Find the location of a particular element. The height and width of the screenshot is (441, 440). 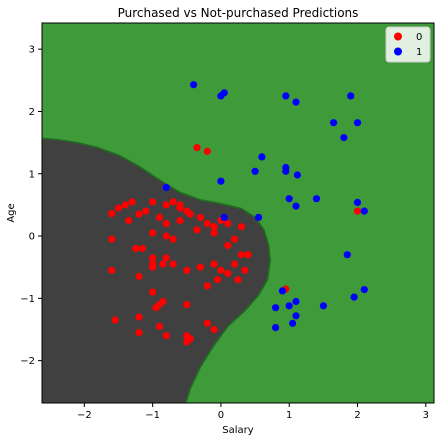

legend-label-class-0: 0 is located at coordinates (419, 37).